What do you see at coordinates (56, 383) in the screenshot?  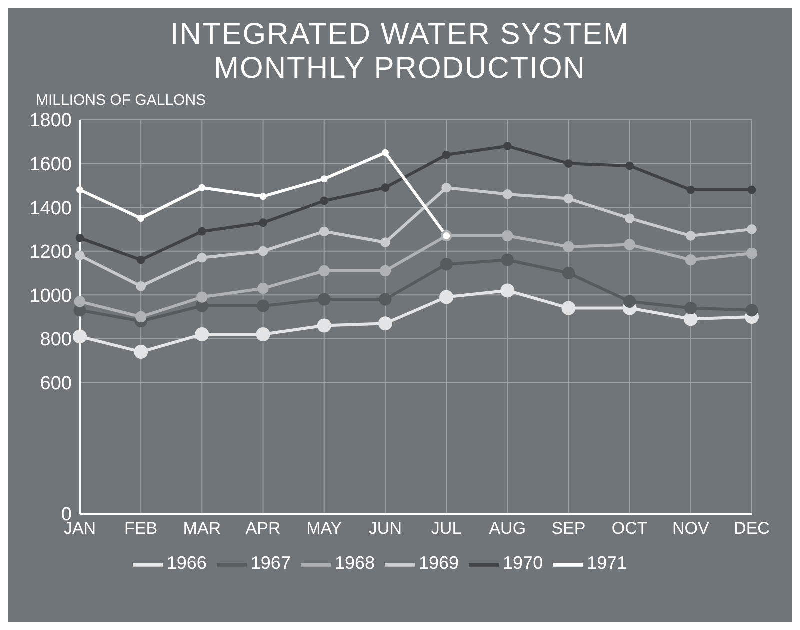 I see `y-tick-label: 600` at bounding box center [56, 383].